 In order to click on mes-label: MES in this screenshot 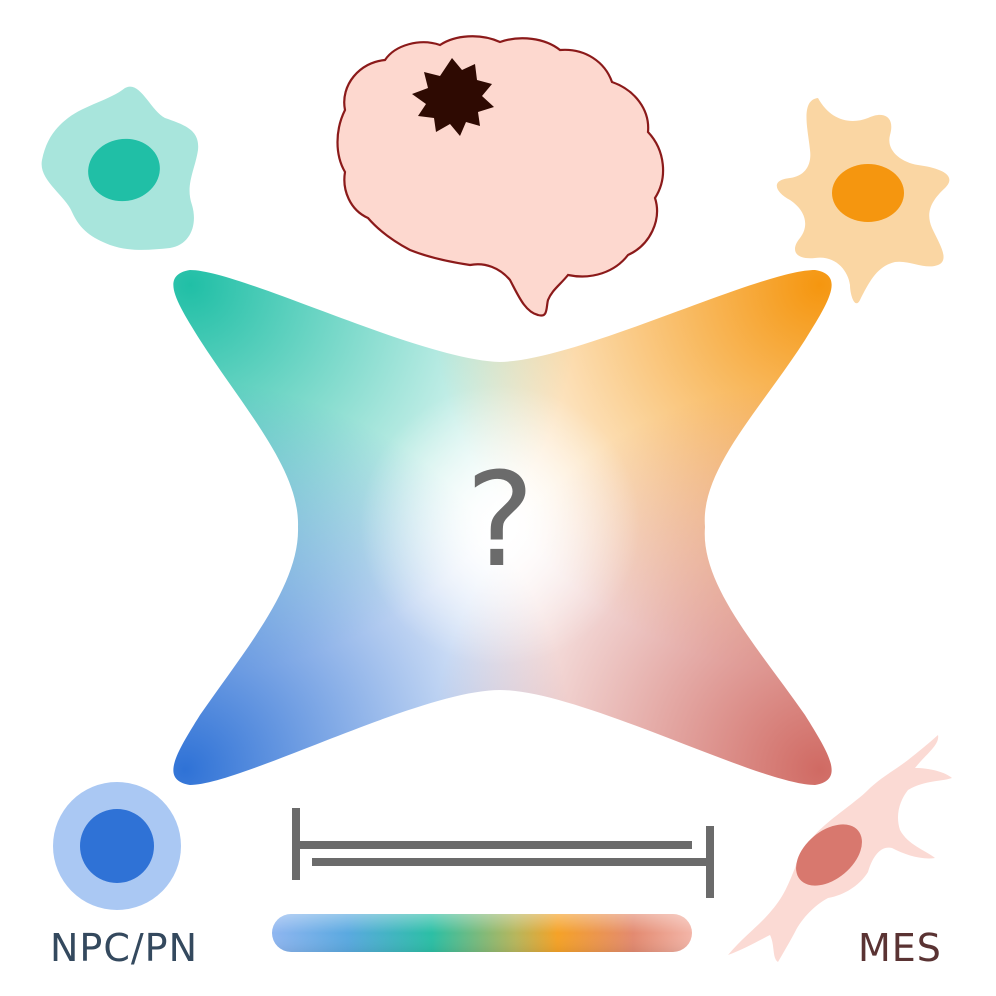, I will do `click(900, 948)`.